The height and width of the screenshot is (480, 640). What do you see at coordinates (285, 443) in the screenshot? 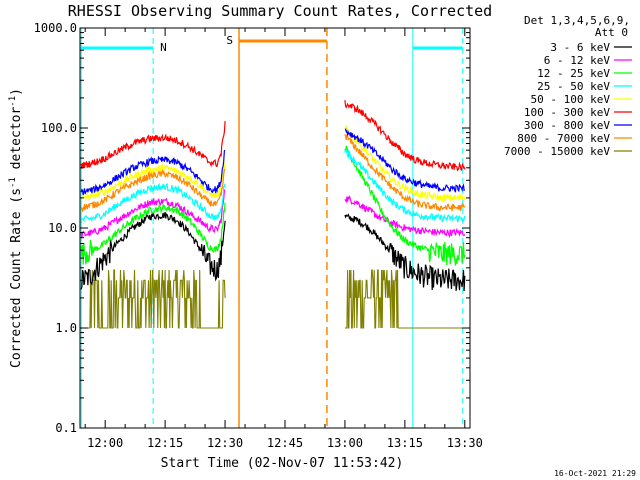
I see `x-tick-label: 12:45` at bounding box center [285, 443].